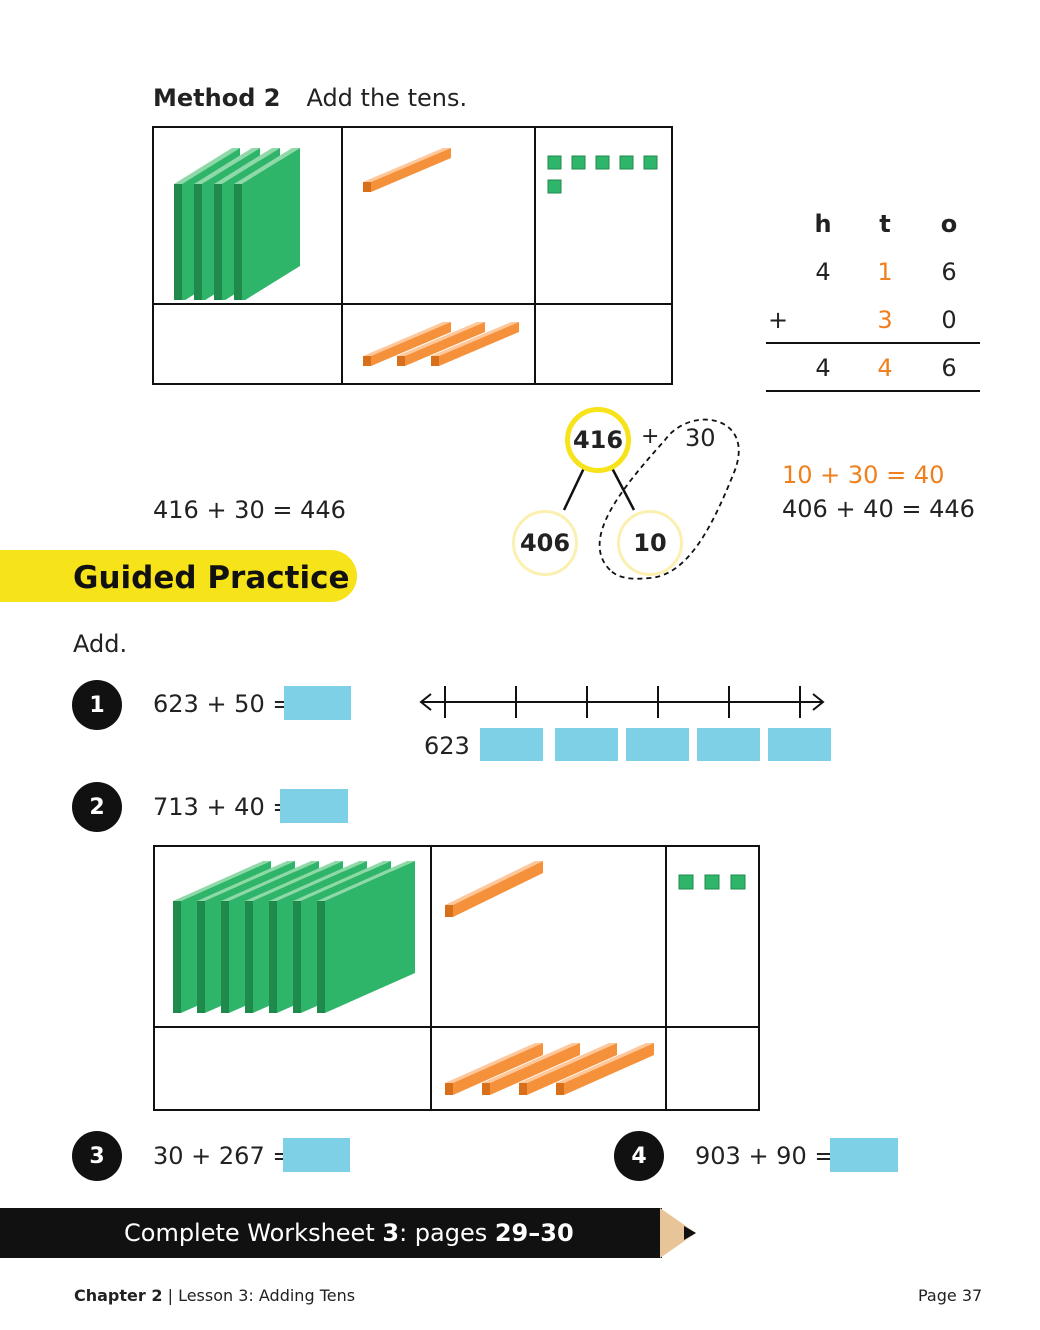 This screenshot has height=1330, width=1040. I want to click on problem-1-number: 1, so click(97, 705).